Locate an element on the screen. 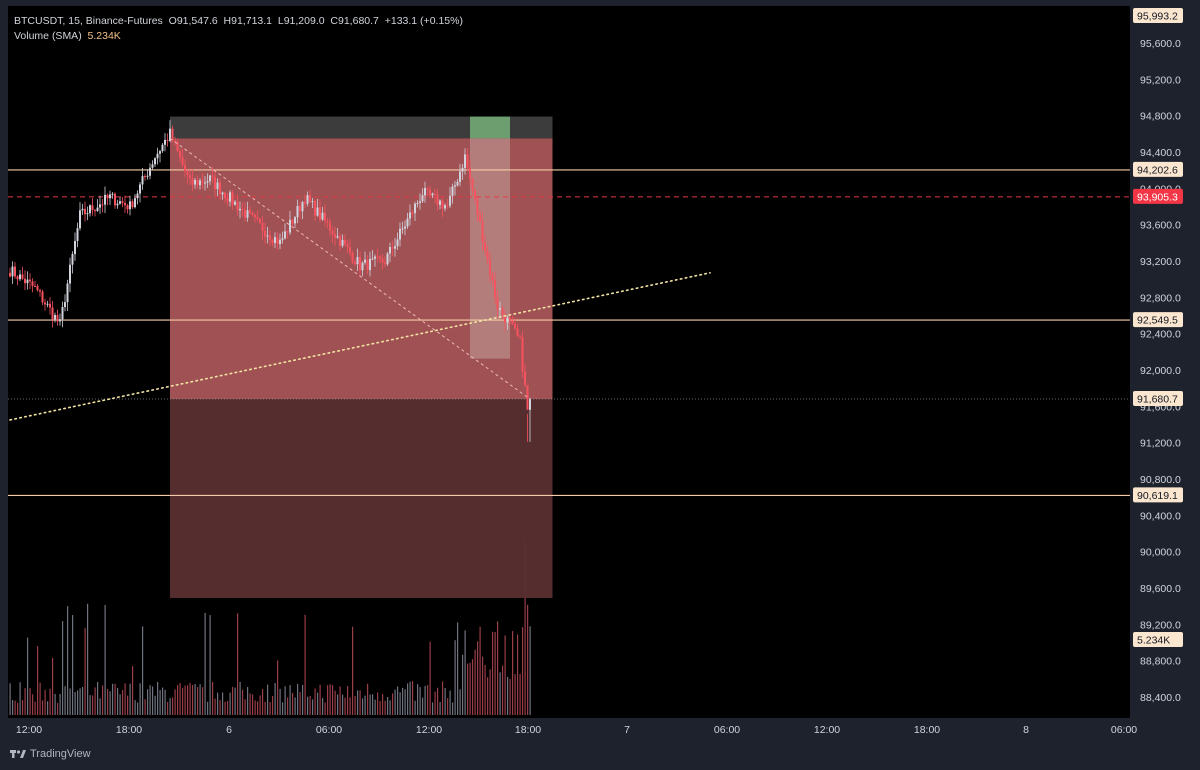 The image size is (1200, 770). green-zone-body is located at coordinates (490, 248).